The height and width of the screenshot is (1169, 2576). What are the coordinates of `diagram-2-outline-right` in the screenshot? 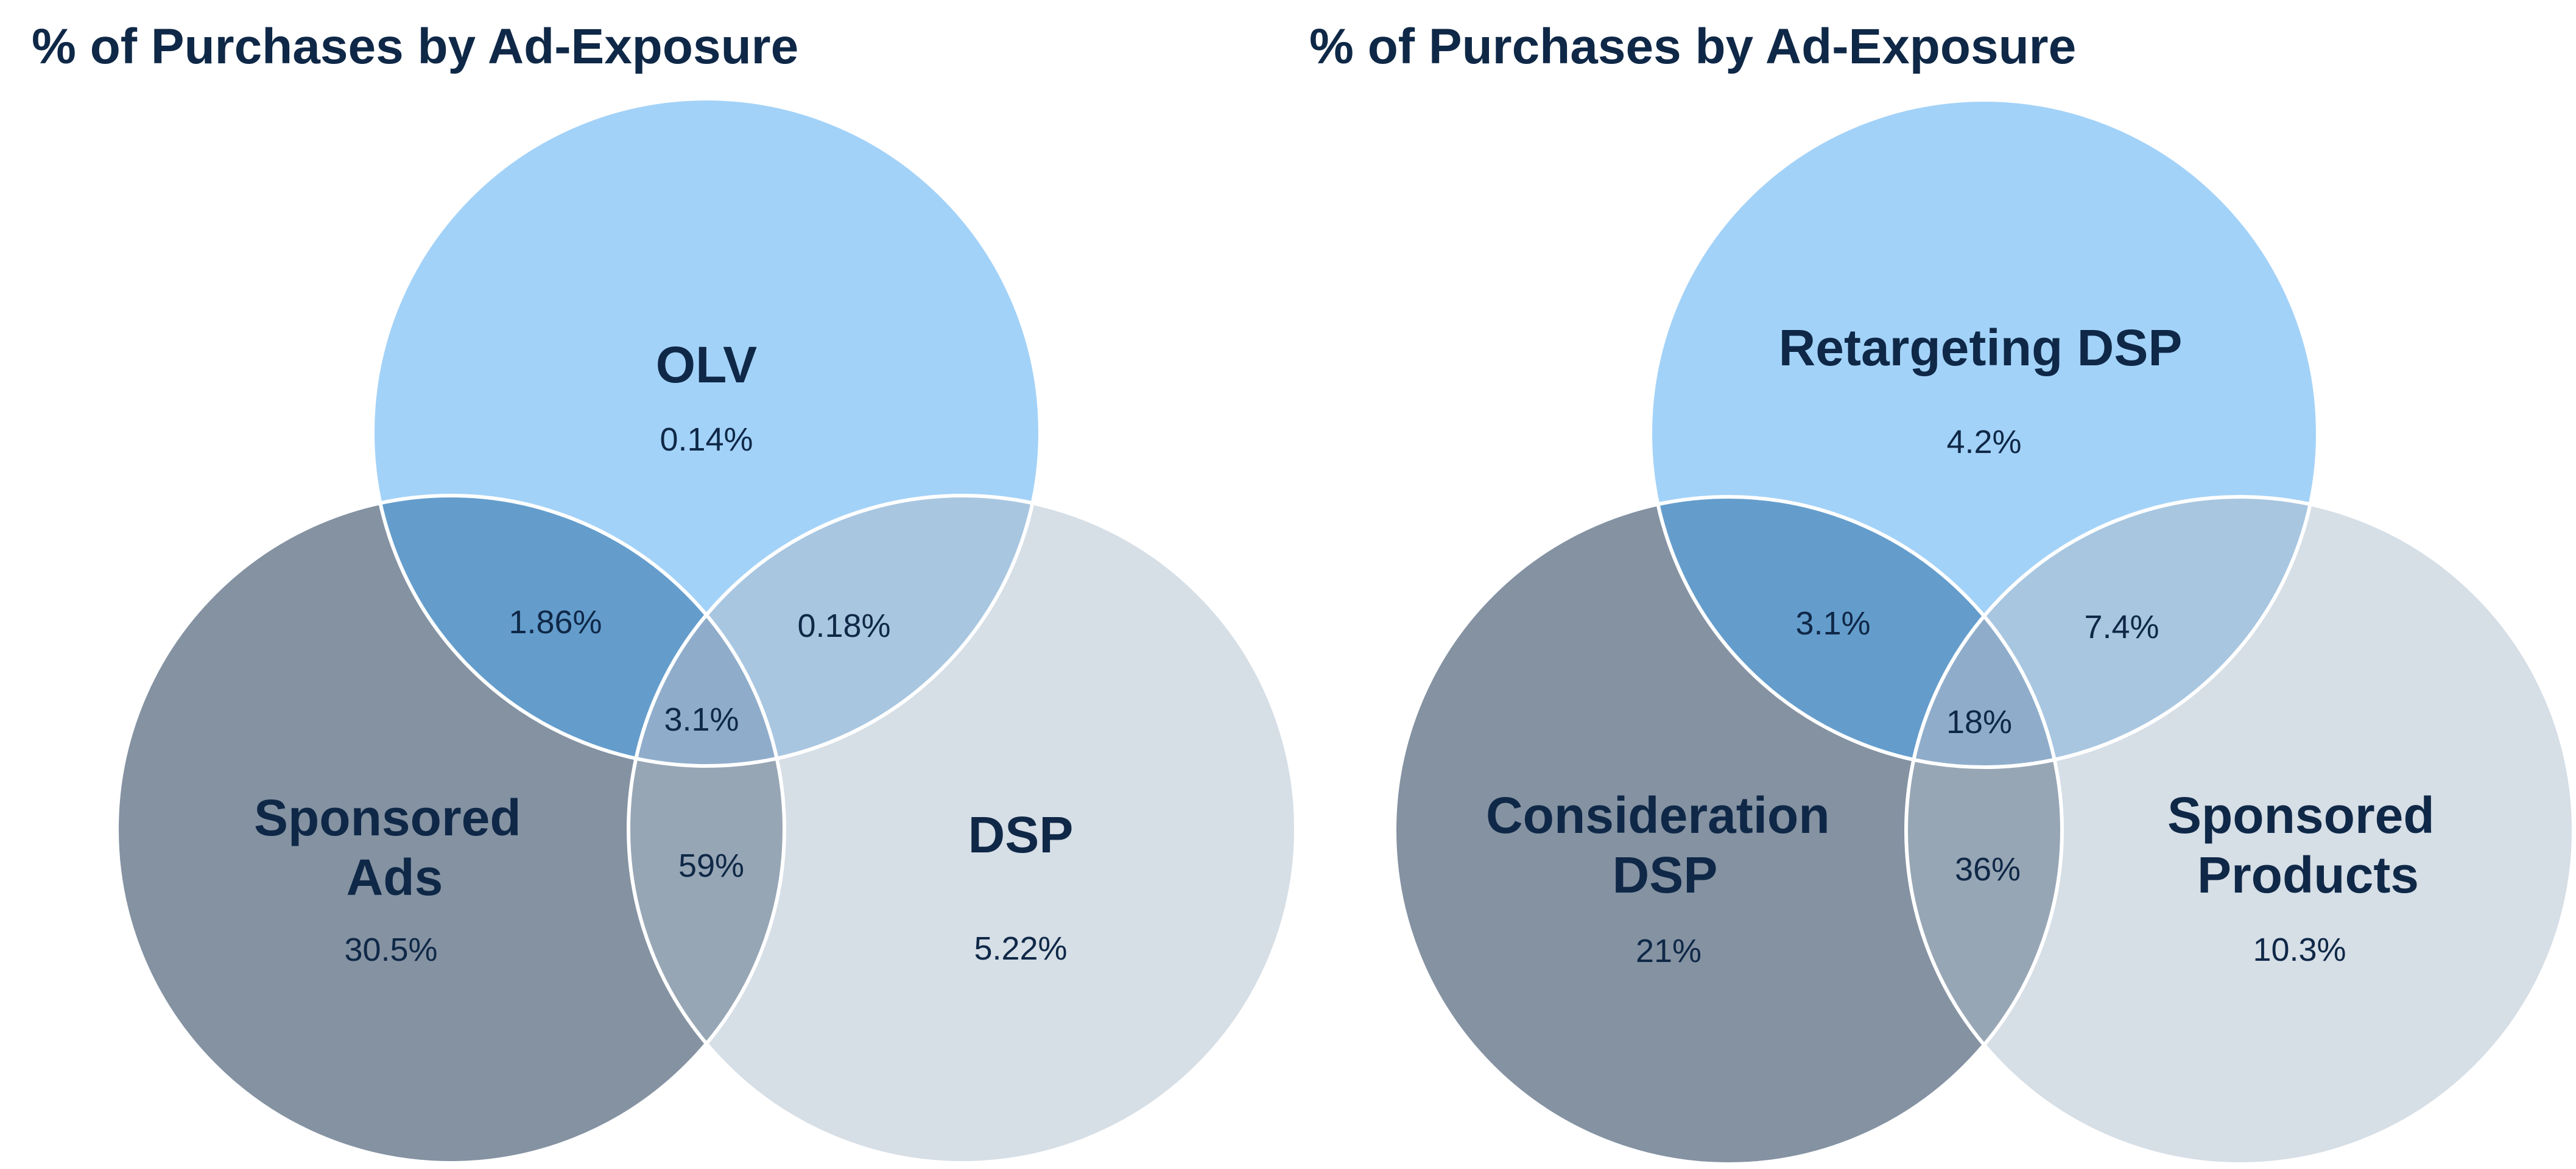 It's located at (2239, 831).